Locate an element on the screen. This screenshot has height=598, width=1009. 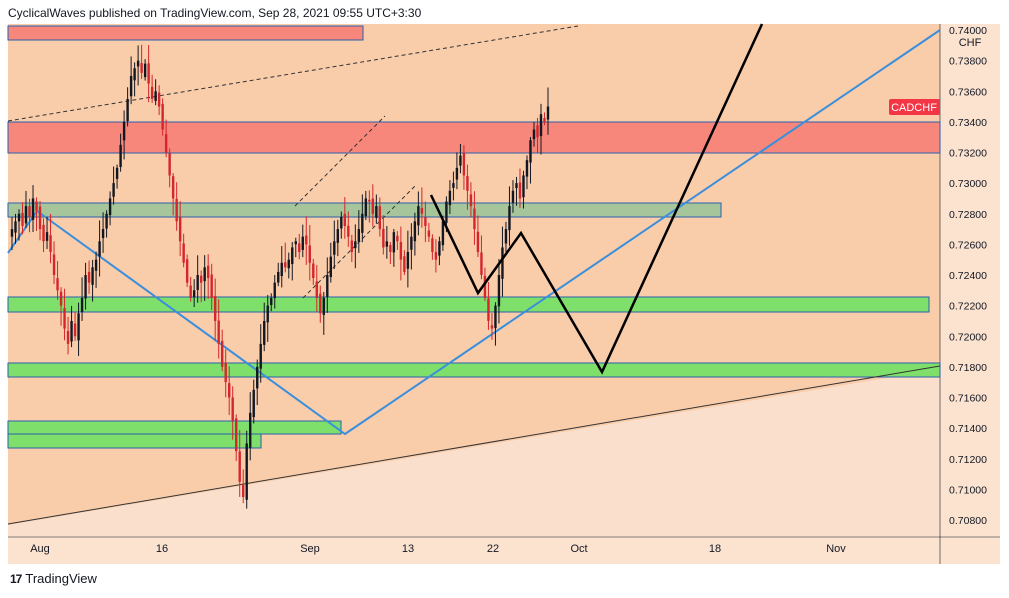
time-label: Oct is located at coordinates (578, 549).